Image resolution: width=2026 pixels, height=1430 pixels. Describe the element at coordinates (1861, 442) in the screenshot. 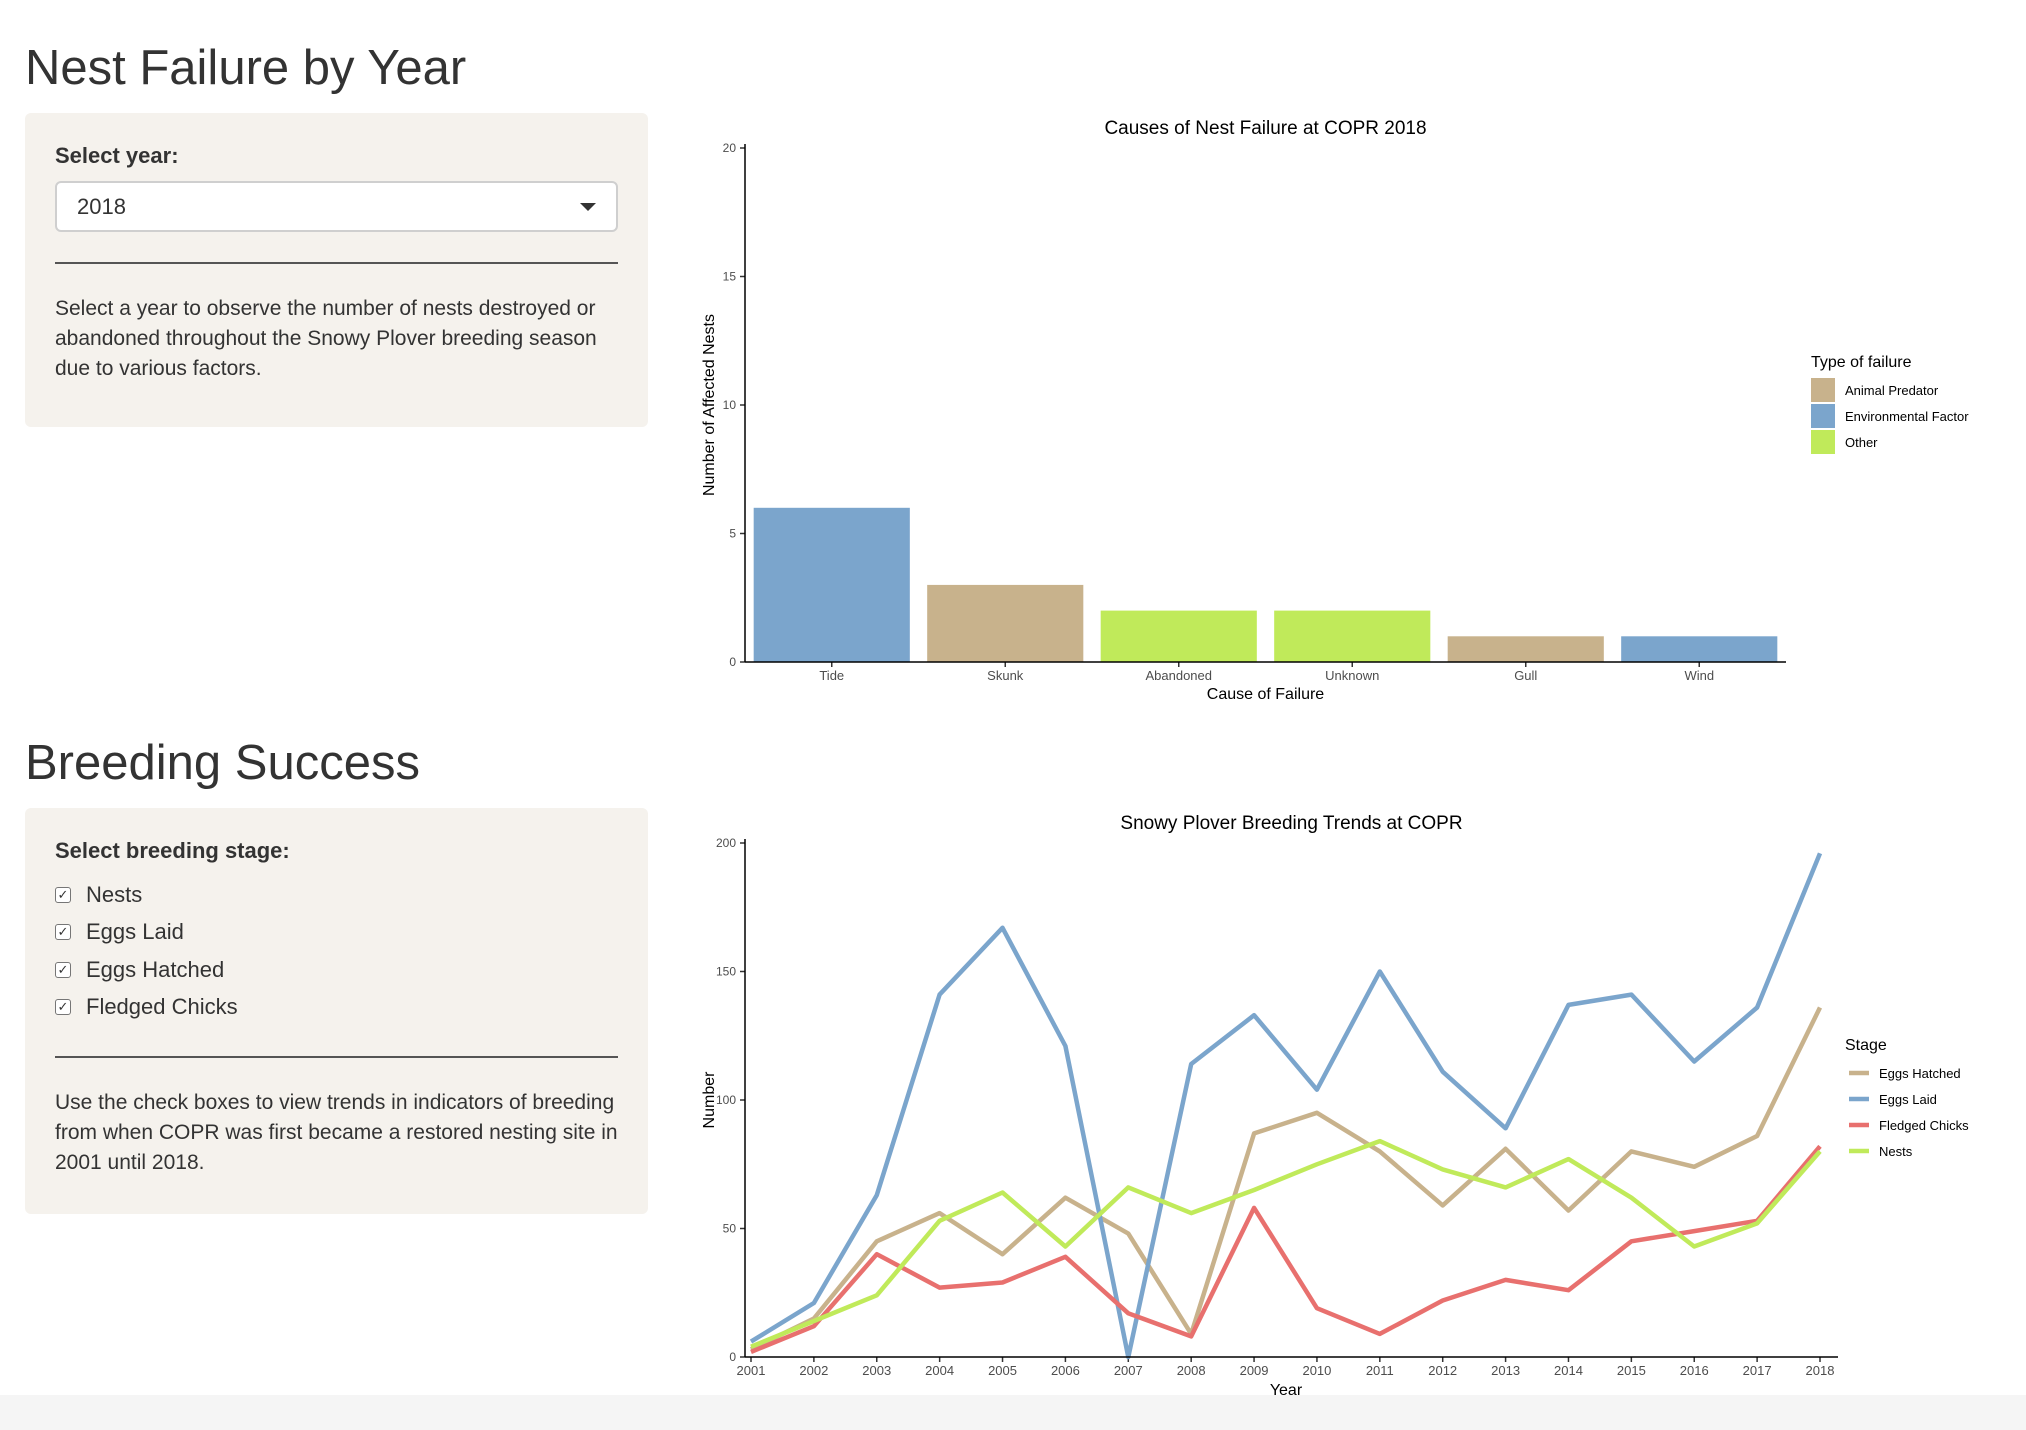

I see `legend-label: Other` at that location.